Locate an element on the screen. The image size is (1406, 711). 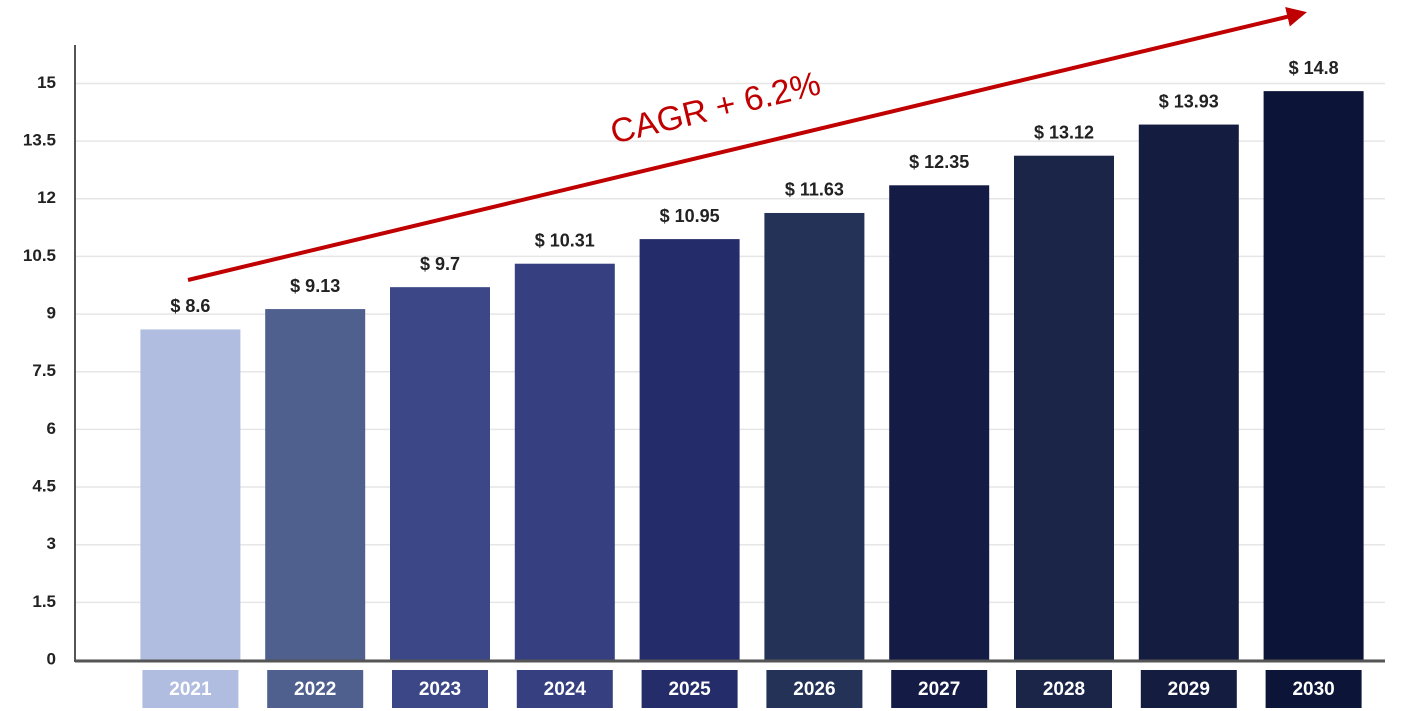
y-tick-label: 10.5 is located at coordinates (39, 255).